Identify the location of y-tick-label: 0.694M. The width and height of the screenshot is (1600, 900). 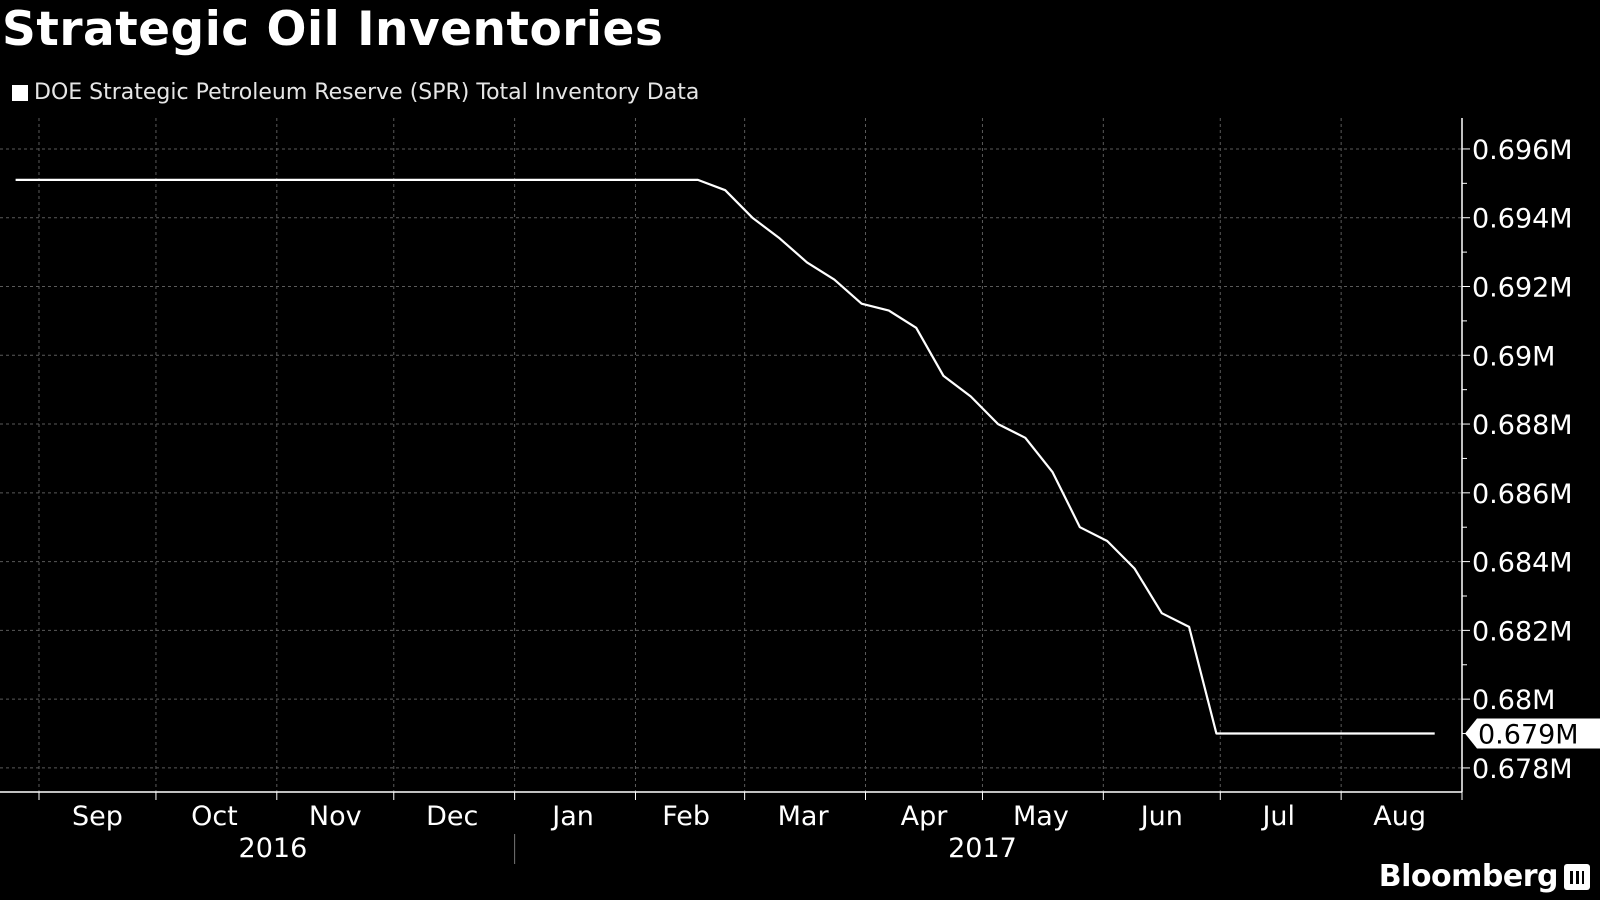
(1522, 219).